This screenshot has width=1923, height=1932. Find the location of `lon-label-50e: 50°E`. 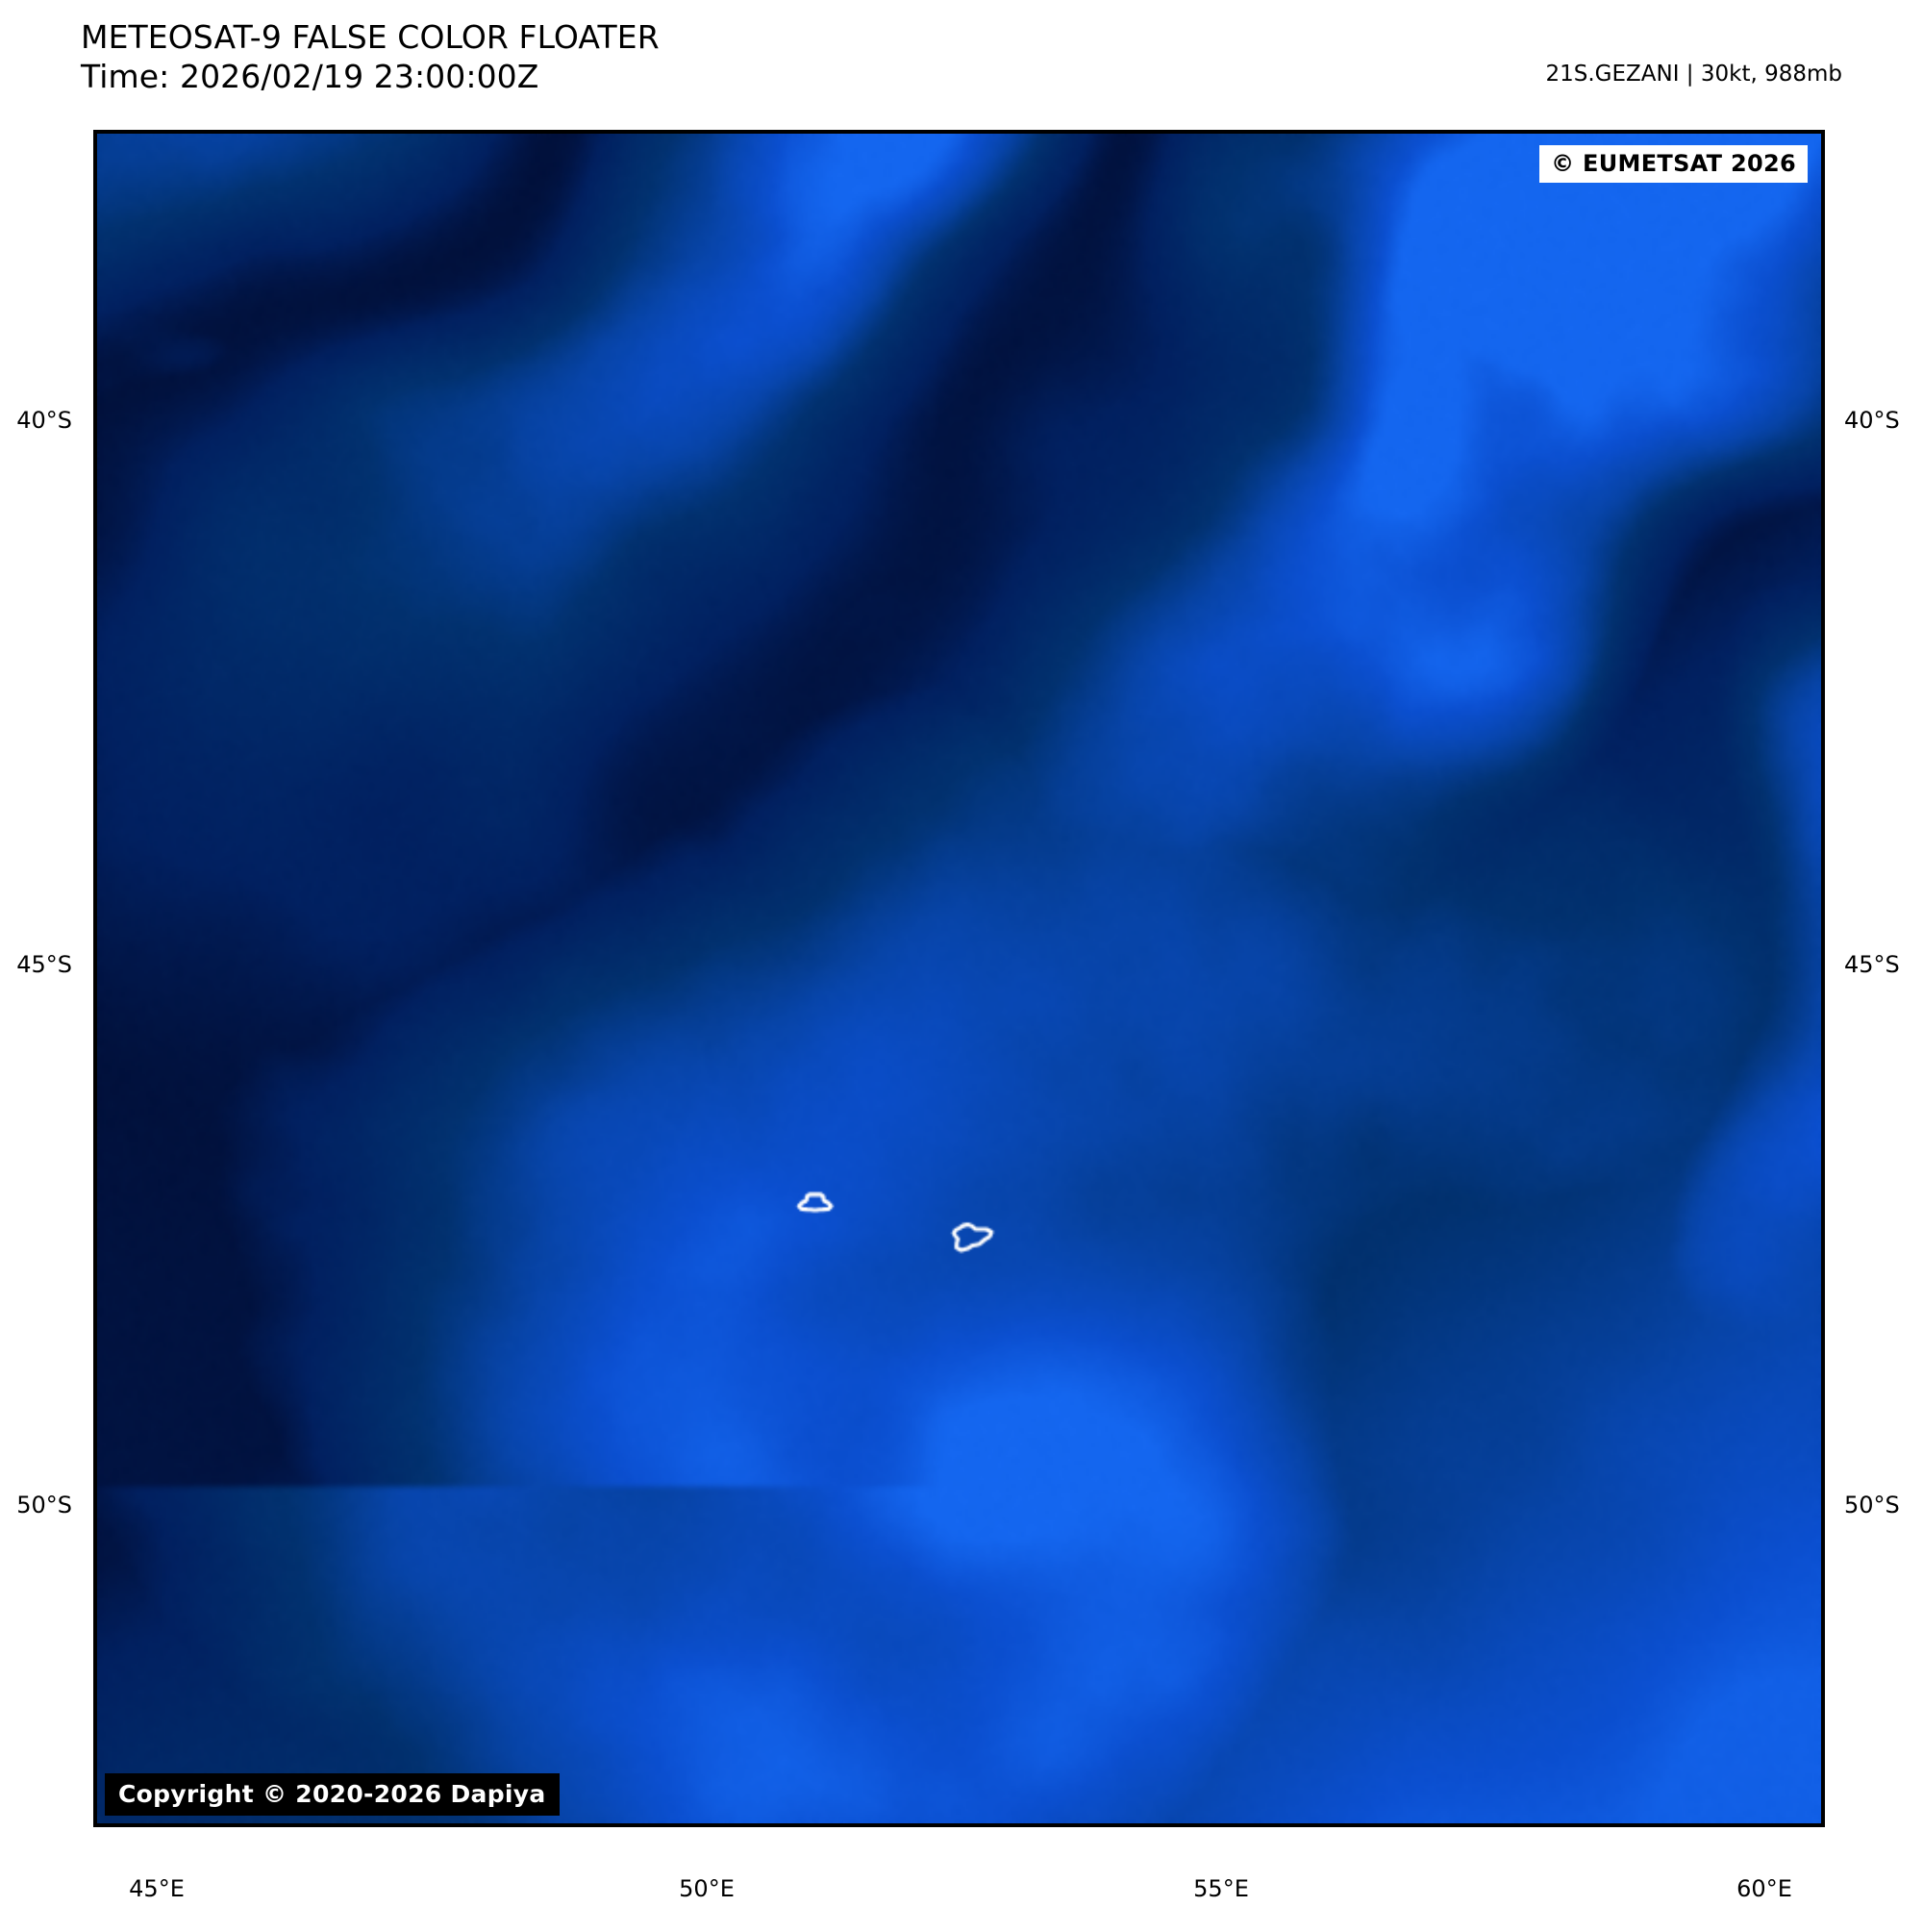

lon-label-50e: 50°E is located at coordinates (707, 1888).